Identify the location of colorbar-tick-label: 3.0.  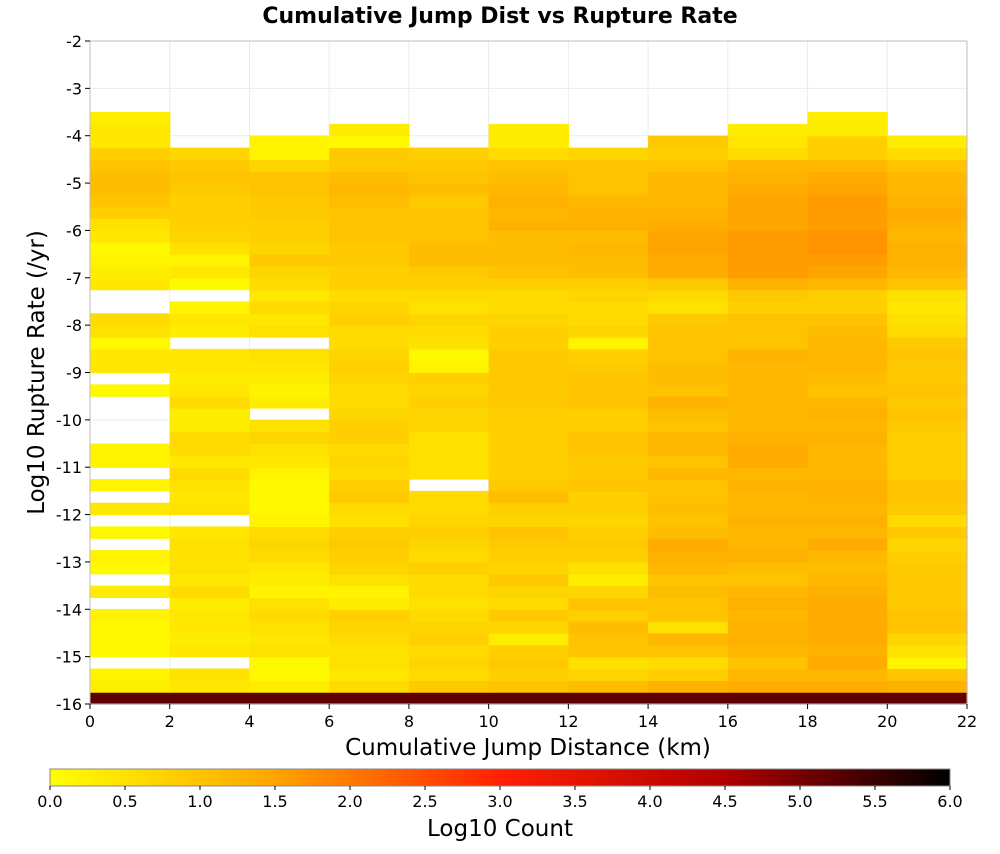
(499, 801).